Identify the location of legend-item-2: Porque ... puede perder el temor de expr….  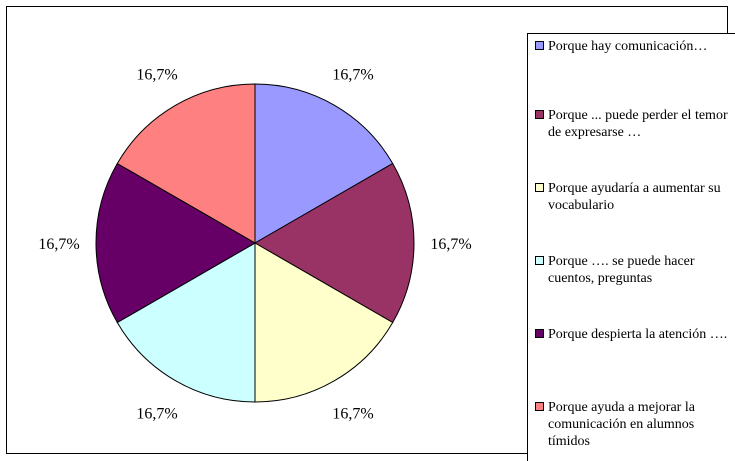
(635, 124).